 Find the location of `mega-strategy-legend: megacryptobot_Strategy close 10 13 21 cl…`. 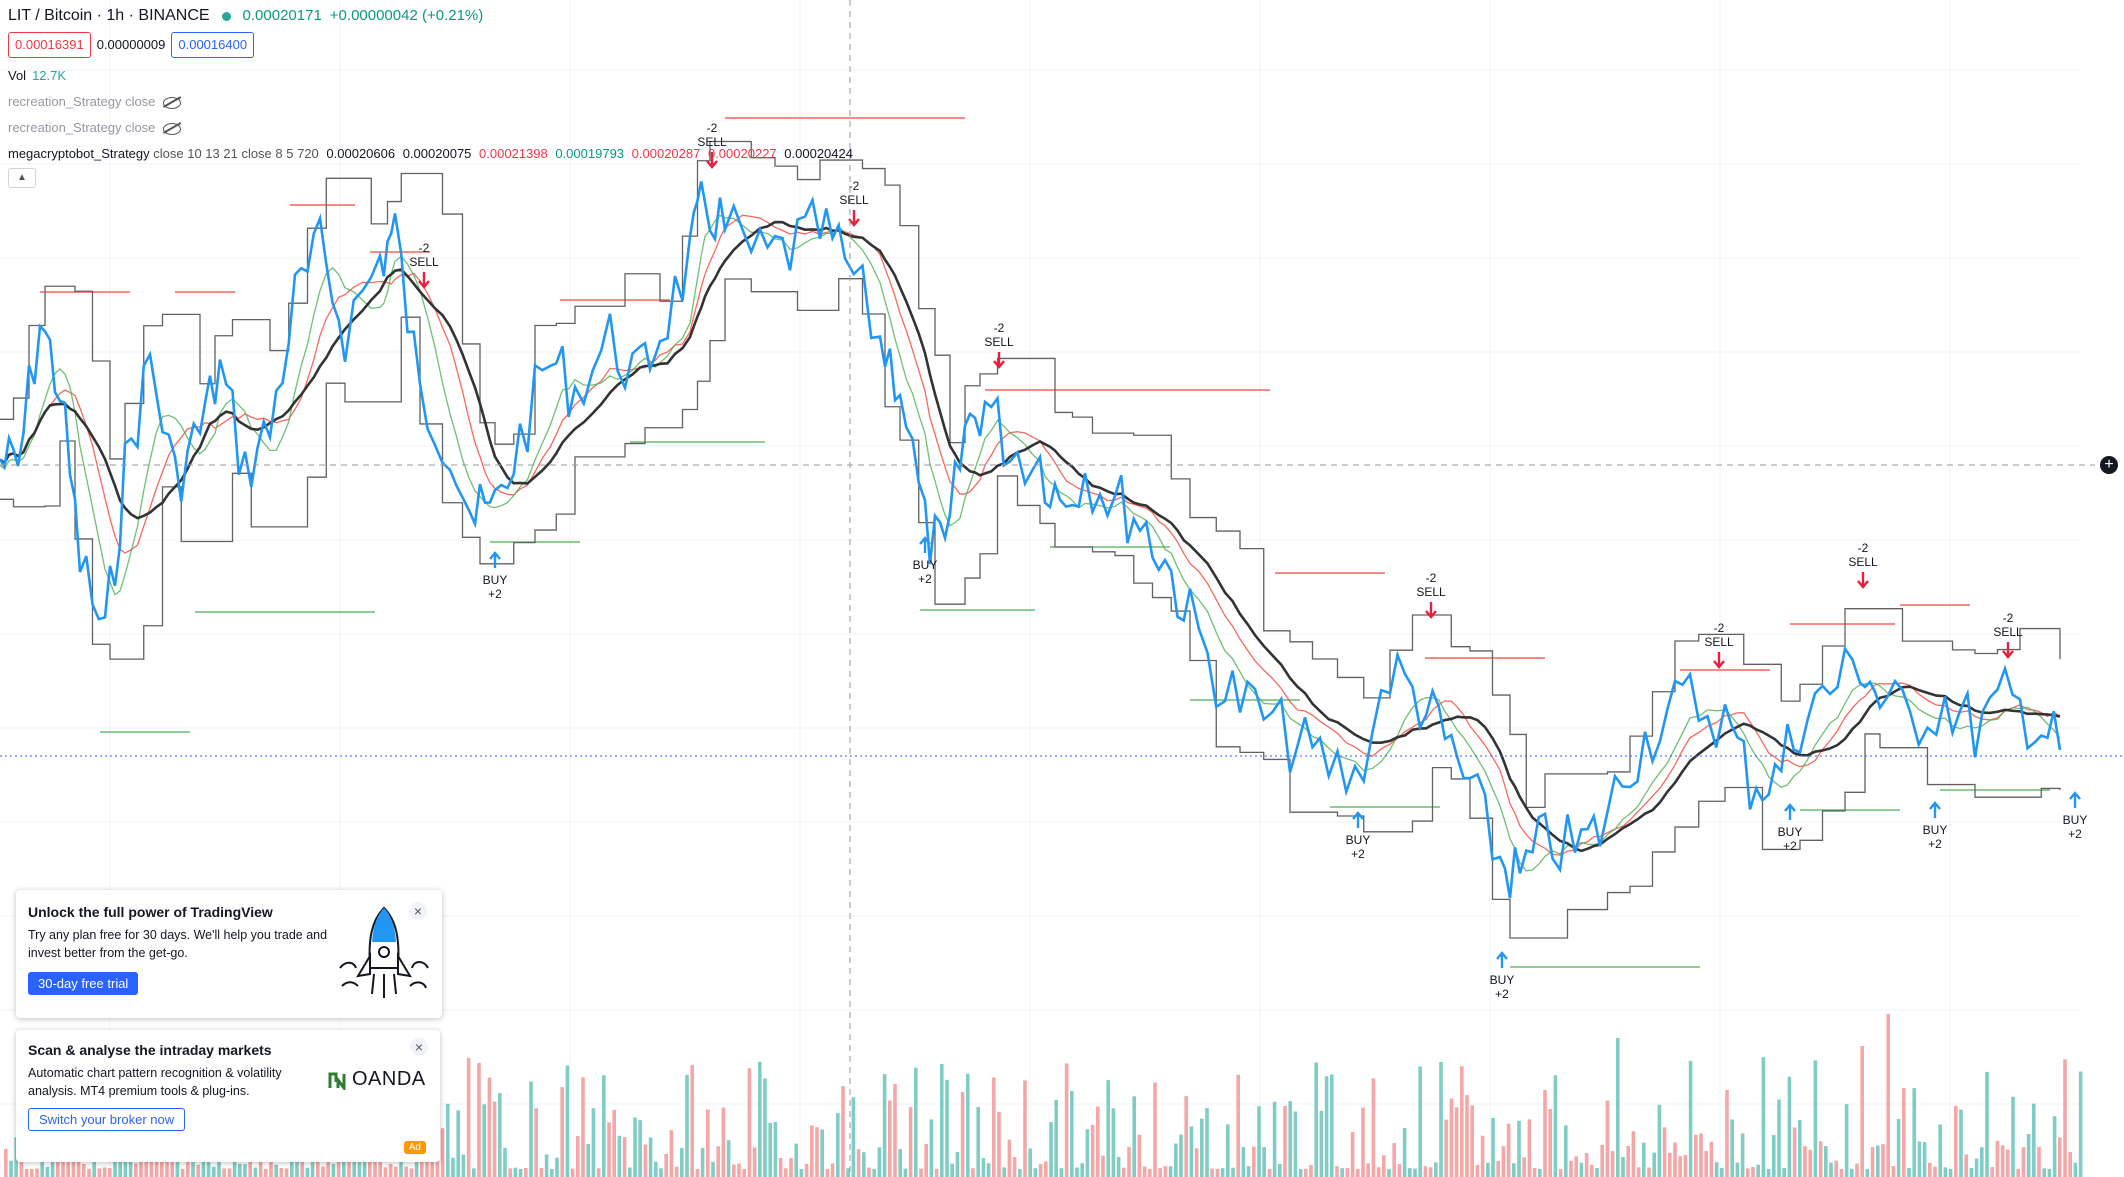

mega-strategy-legend: megacryptobot_Strategy close 10 13 21 cl… is located at coordinates (430, 154).